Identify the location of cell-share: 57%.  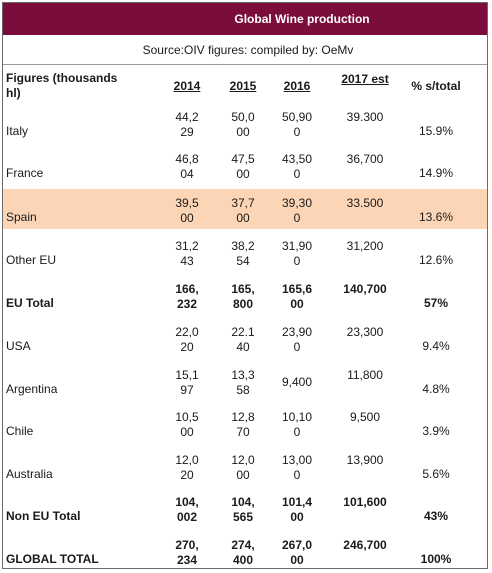
(436, 303).